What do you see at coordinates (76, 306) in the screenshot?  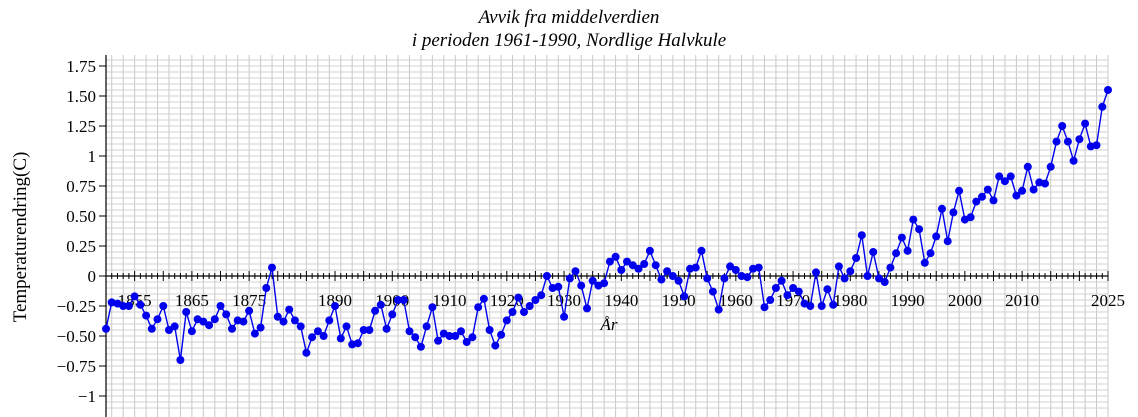 I see `y-tick-label: −0.25` at bounding box center [76, 306].